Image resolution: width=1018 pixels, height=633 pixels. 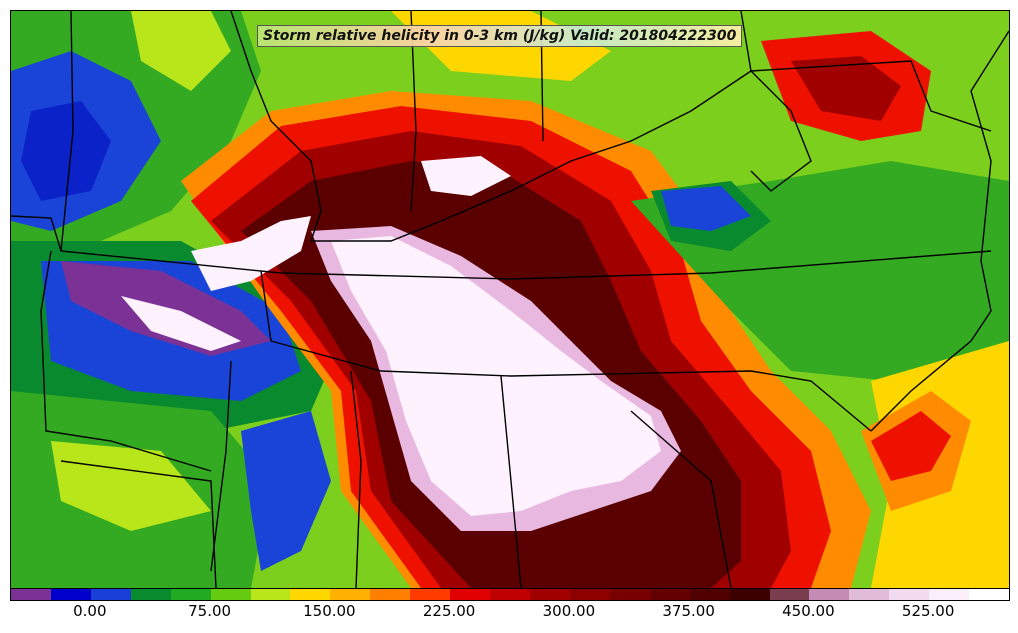 I want to click on field-southwest-yellow, so click(x=131, y=486).